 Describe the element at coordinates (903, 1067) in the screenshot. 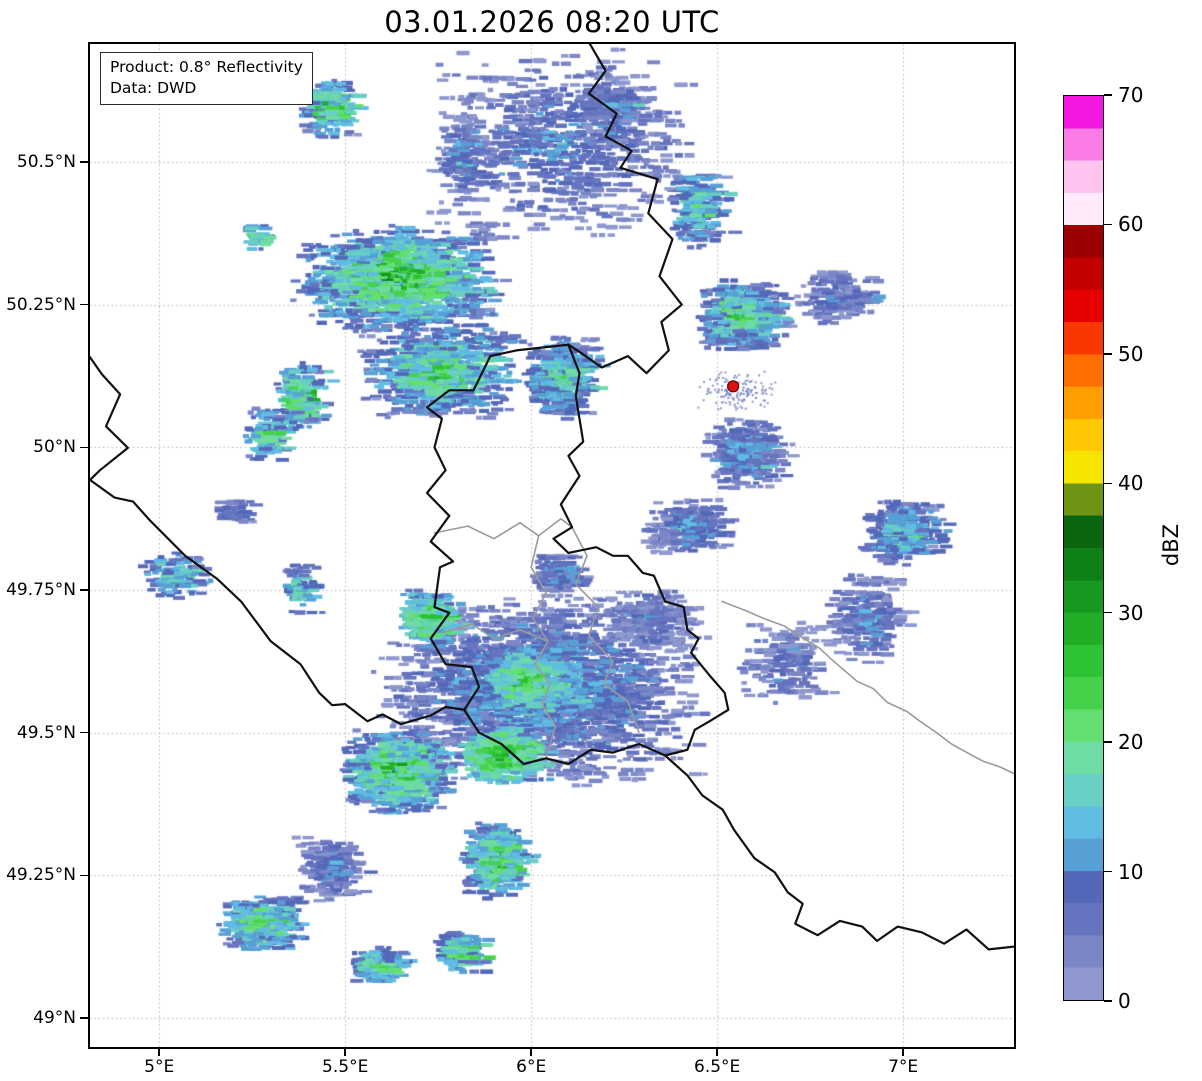

I see `x-tick-label: 7°E` at that location.